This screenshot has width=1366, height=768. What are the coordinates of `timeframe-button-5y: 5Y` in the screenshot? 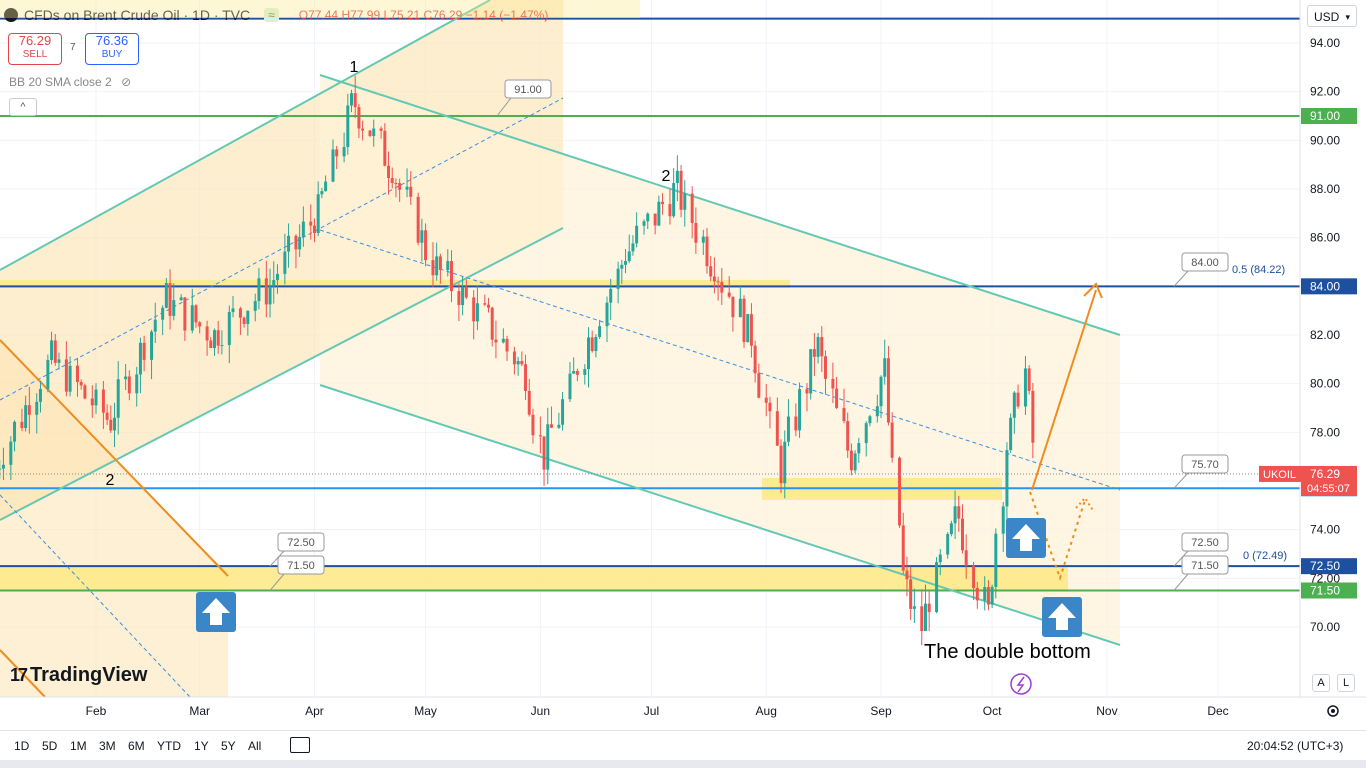 It's located at (228, 746).